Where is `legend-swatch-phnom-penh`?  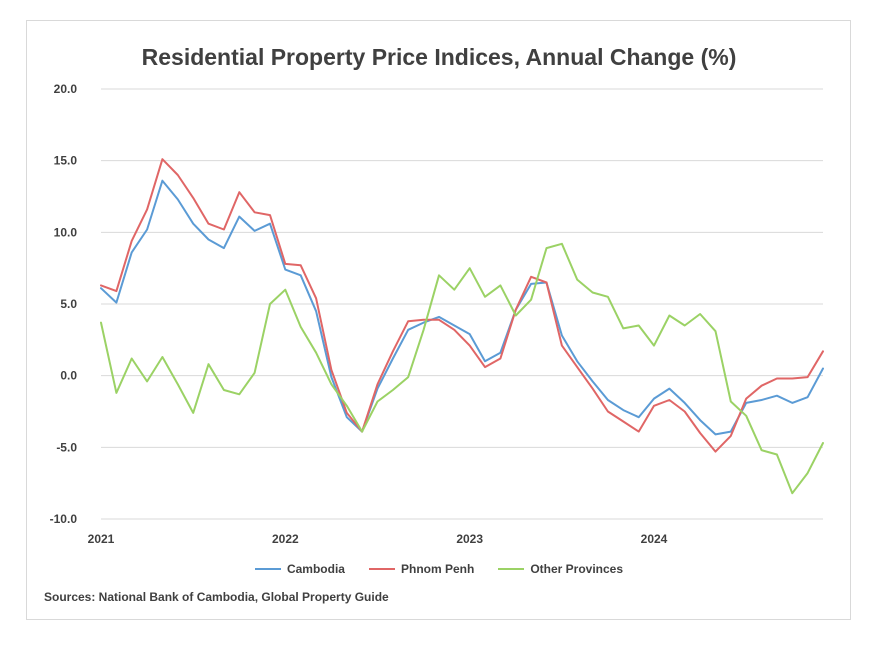 legend-swatch-phnom-penh is located at coordinates (381, 569).